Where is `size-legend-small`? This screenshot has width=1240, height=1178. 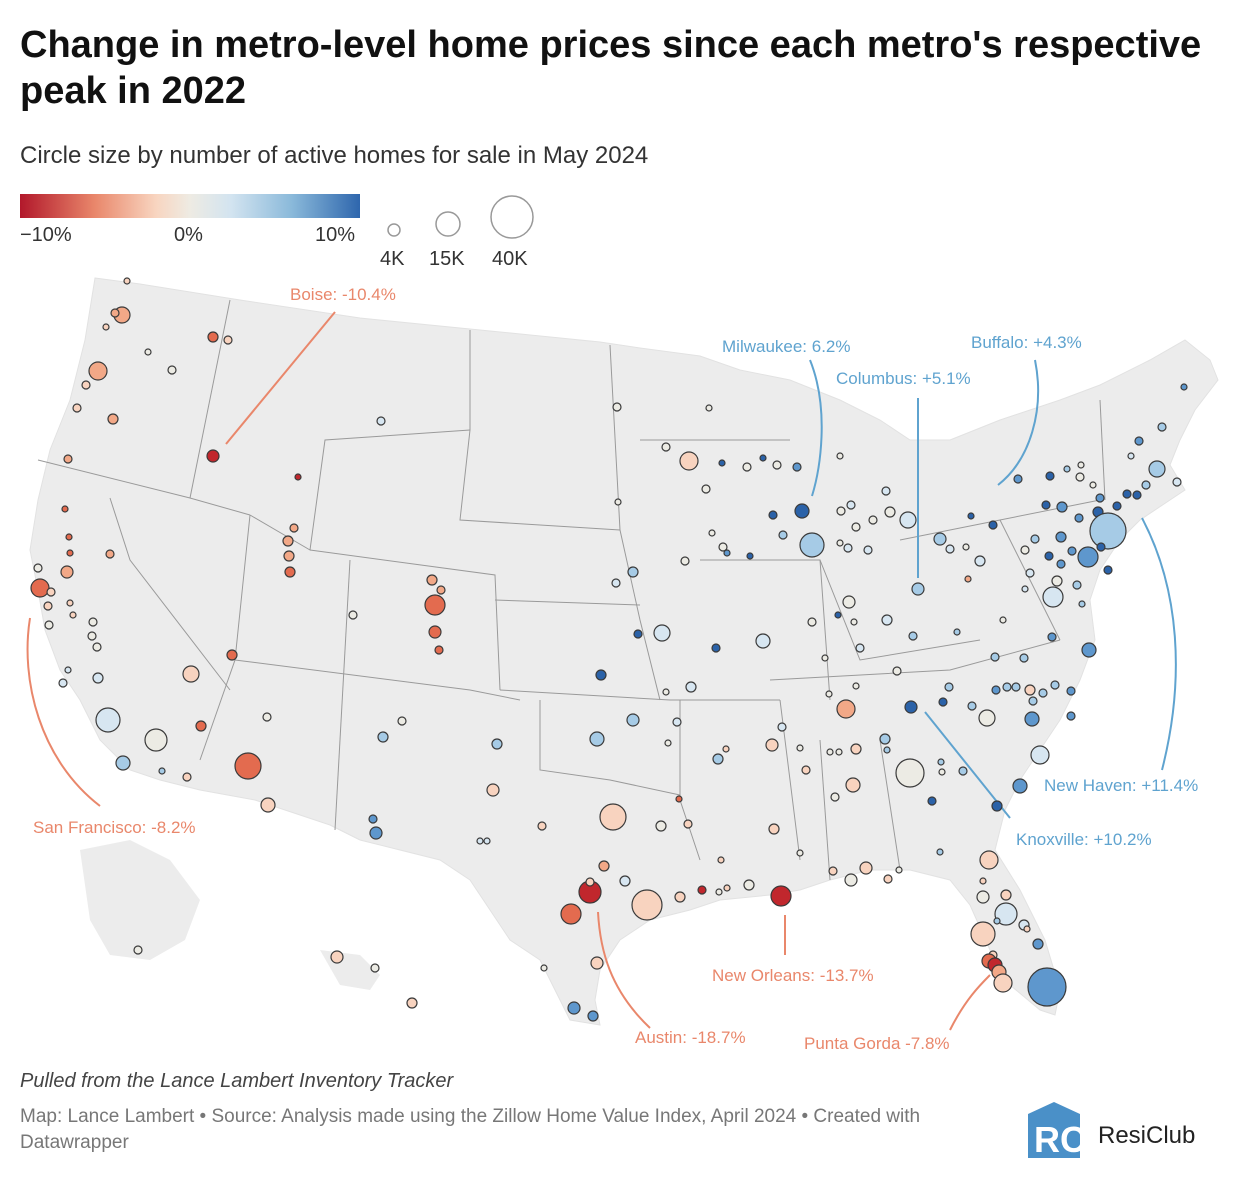
size-legend-small is located at coordinates (394, 230).